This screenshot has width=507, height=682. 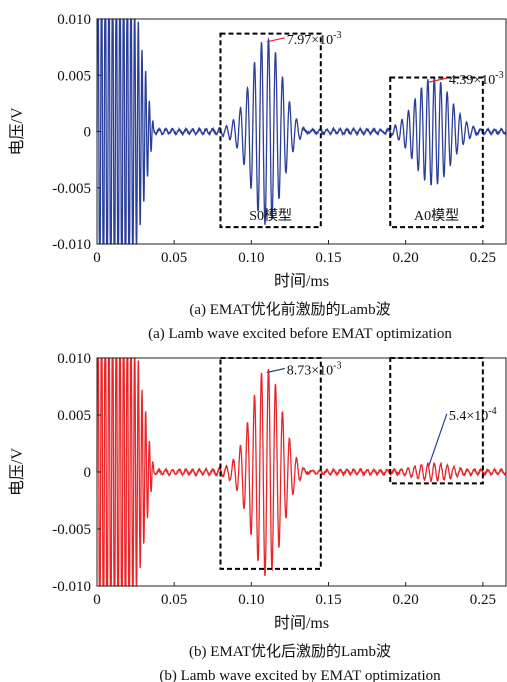 I want to click on chart-a-ytick-label-2: 0, so click(x=88, y=133).